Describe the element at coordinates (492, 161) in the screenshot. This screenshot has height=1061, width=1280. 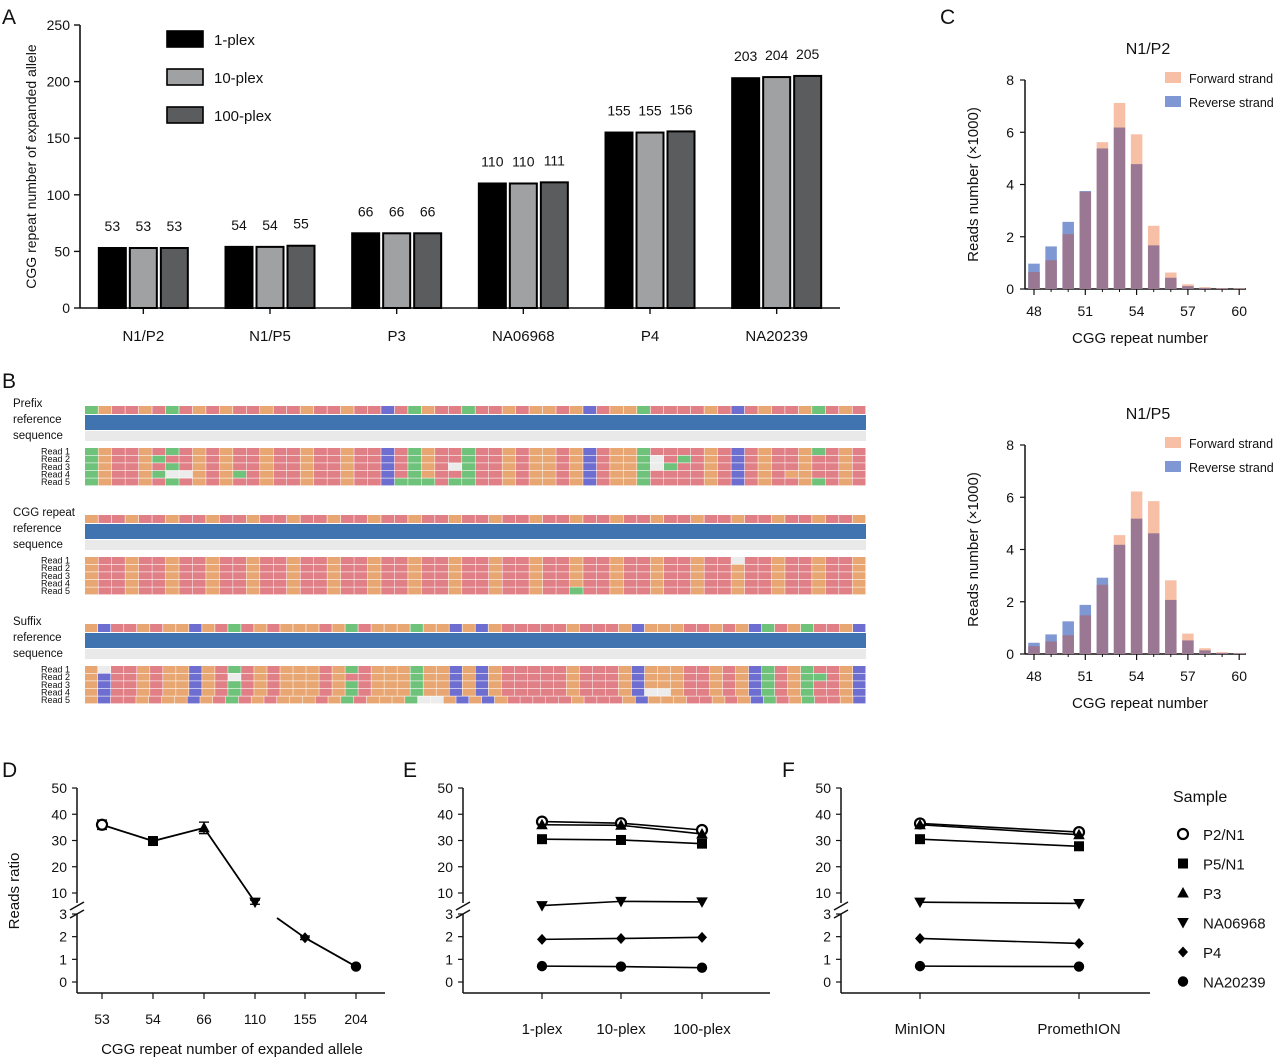
I see `data-label: 110` at that location.